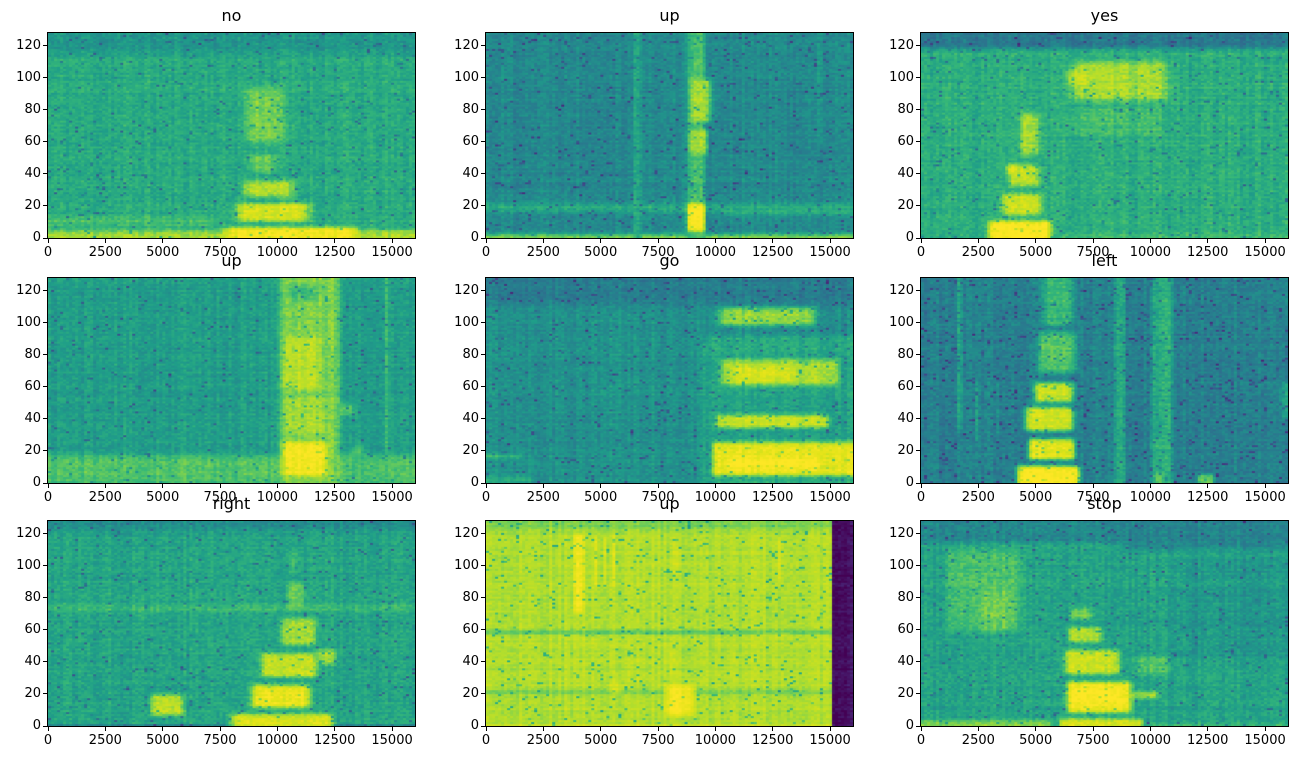 The height and width of the screenshot is (759, 1296). Describe the element at coordinates (905, 450) in the screenshot. I see `y-tick-label: 20` at that location.